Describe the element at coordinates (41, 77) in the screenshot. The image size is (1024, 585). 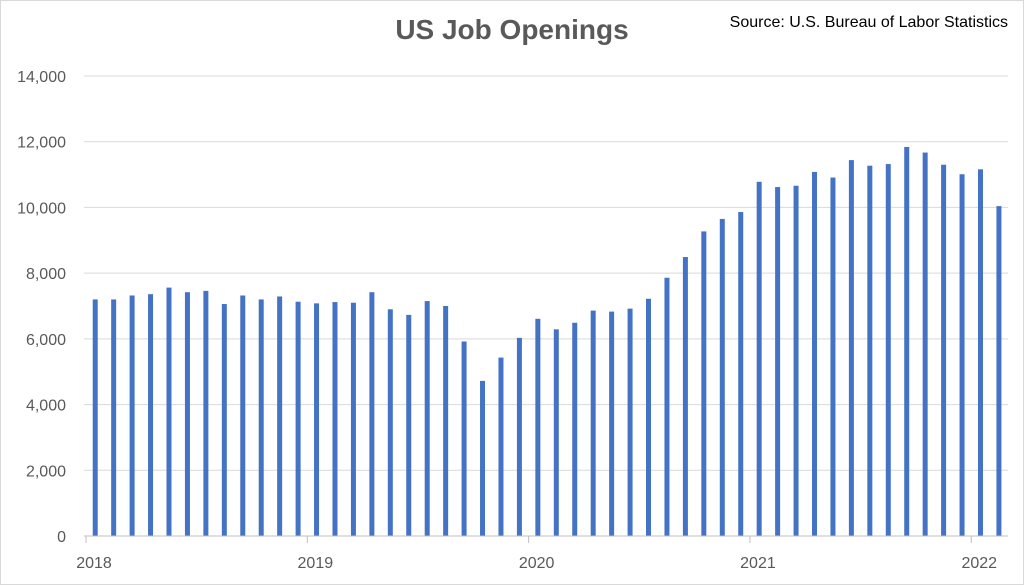
I see `y-tick-label: 14,000` at that location.